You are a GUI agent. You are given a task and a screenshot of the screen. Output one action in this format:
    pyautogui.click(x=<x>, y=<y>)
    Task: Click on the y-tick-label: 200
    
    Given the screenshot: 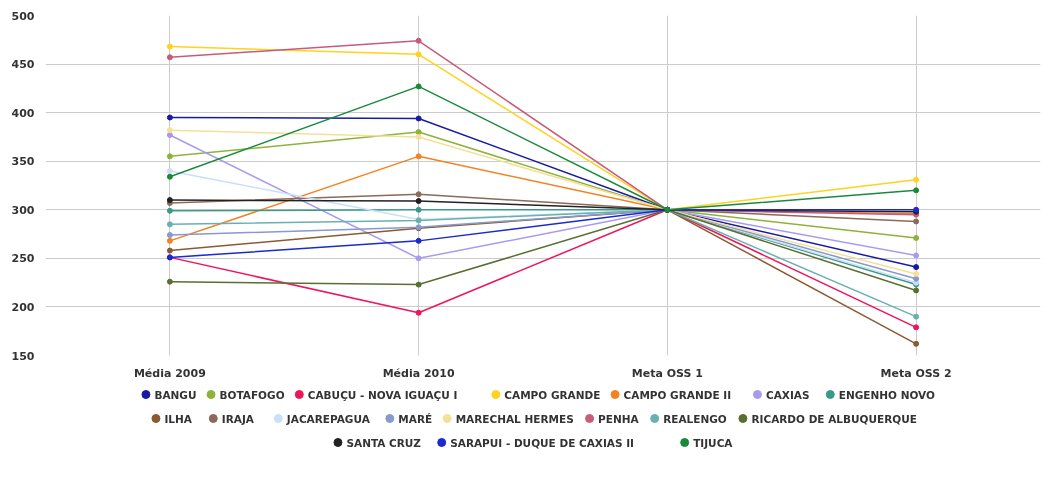 What is the action you would take?
    pyautogui.click(x=23, y=307)
    